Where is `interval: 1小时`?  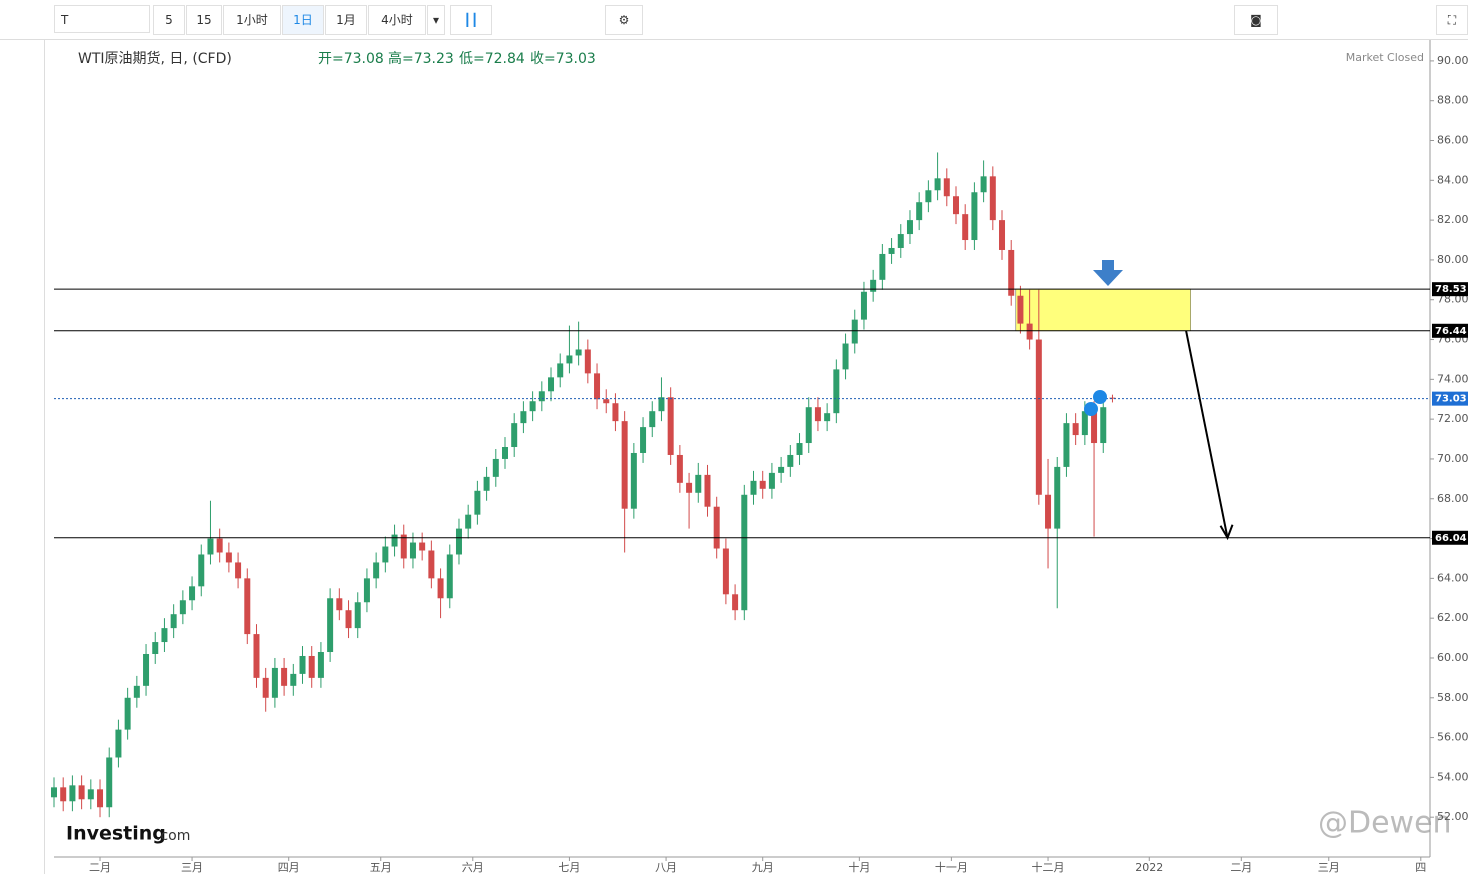 interval: 1小时 is located at coordinates (252, 20).